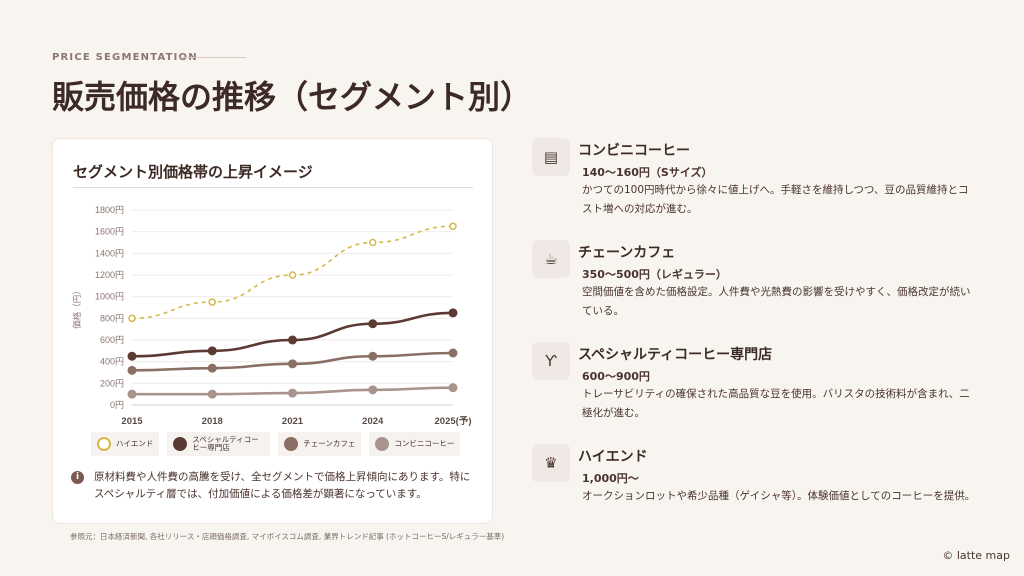 This screenshot has width=1024, height=576. Describe the element at coordinates (112, 362) in the screenshot. I see `y-tick-label: 400円` at that location.